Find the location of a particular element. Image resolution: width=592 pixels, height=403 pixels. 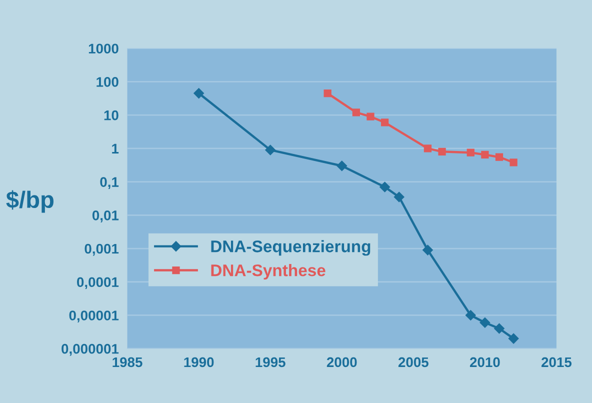

y-tick-label: 0,01 is located at coordinates (105, 216).